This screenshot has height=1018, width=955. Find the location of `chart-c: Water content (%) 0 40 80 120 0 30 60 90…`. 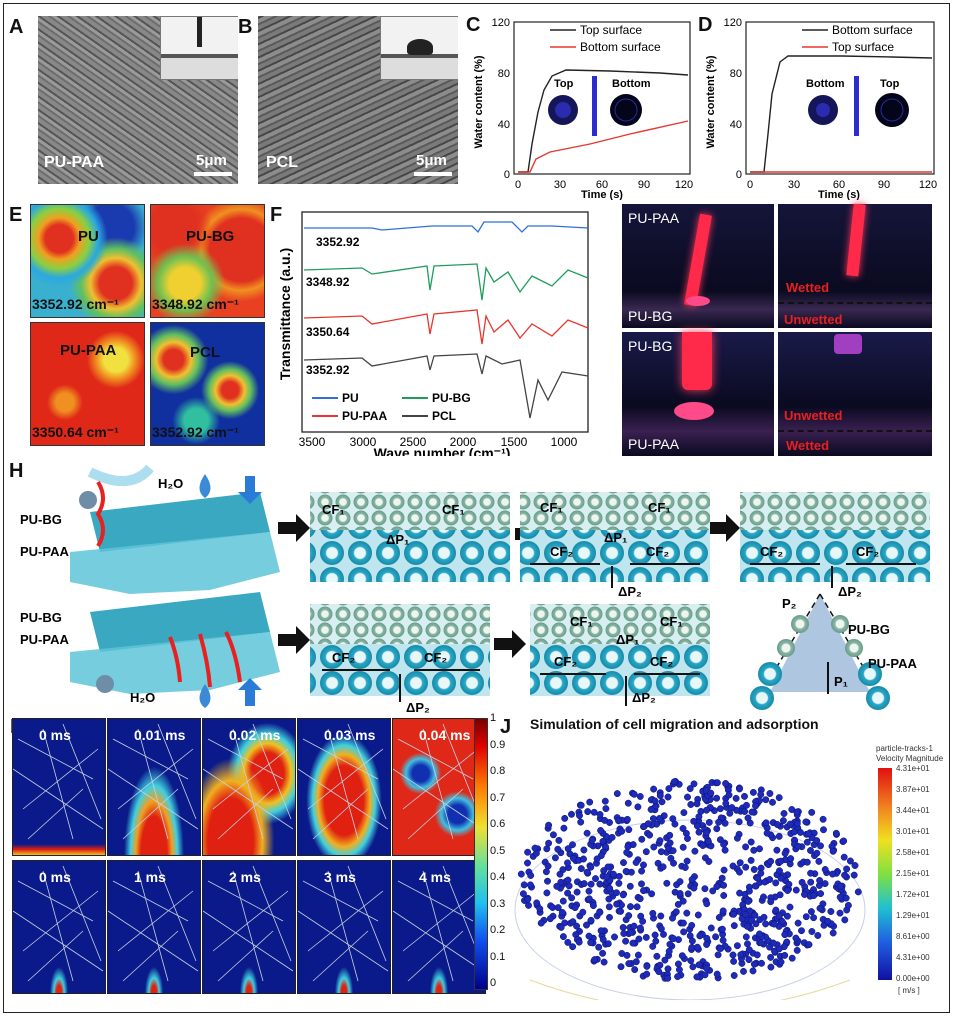

chart-c: Water content (%) 0 40 80 120 0 30 60 90… is located at coordinates (583, 108).